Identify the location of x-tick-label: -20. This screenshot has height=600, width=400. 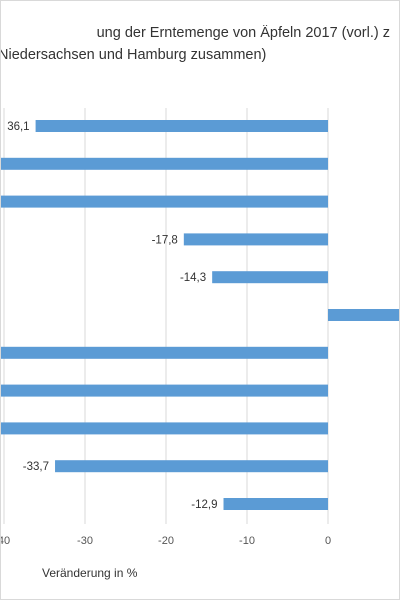
(166, 541).